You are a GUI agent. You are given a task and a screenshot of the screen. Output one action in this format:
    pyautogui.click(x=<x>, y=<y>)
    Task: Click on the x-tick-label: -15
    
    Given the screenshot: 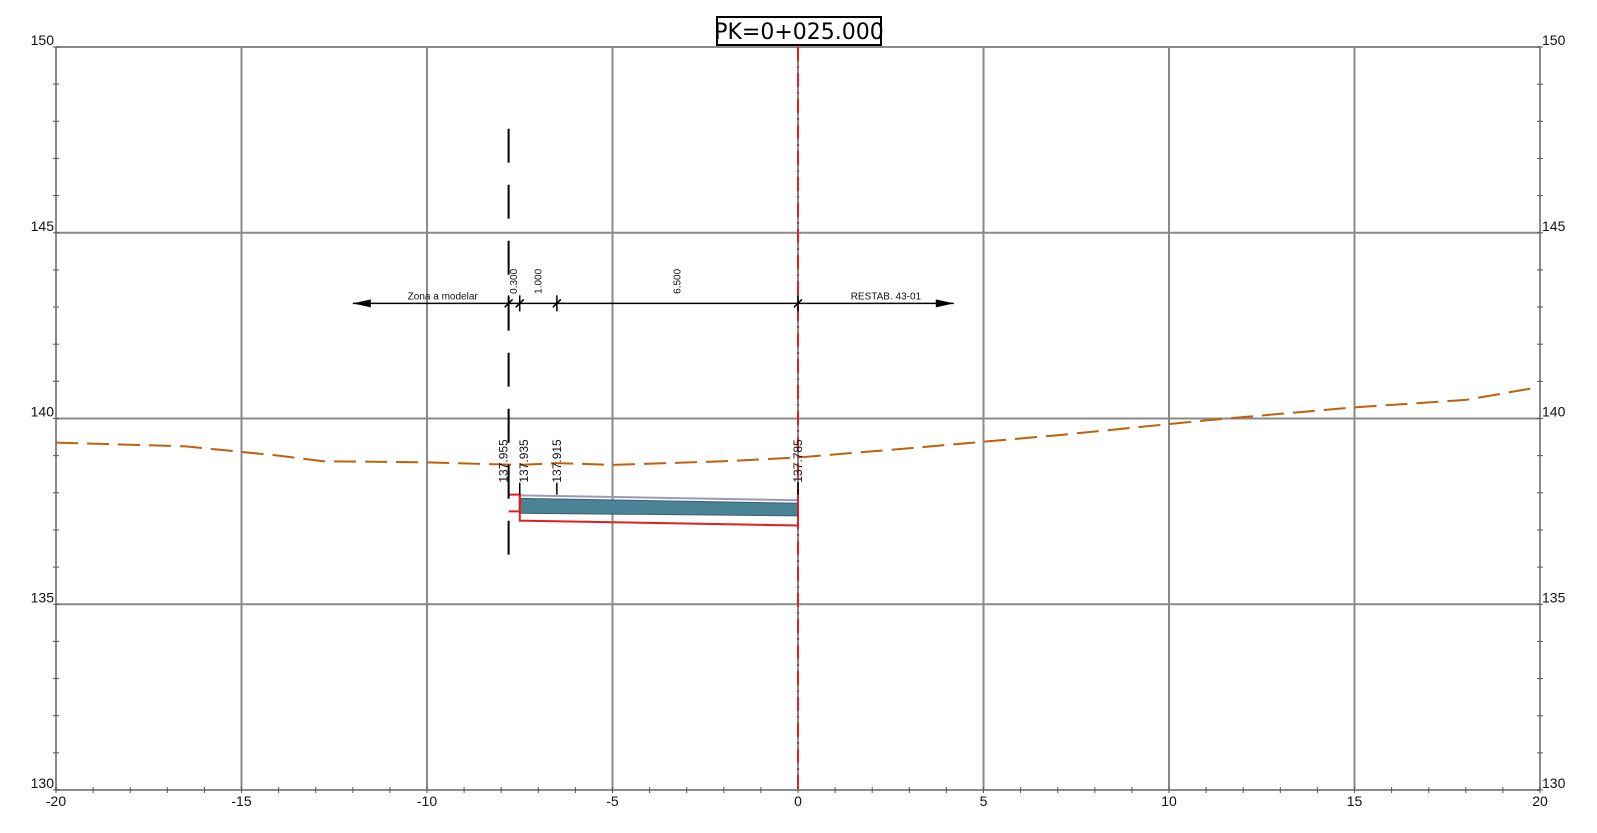 What is the action you would take?
    pyautogui.click(x=241, y=801)
    